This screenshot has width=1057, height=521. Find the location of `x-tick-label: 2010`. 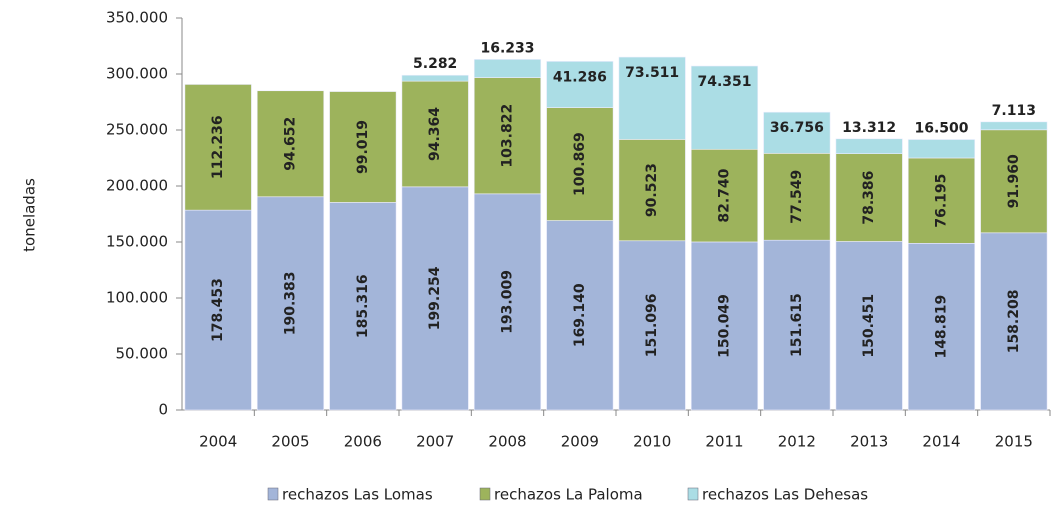

x-tick-label: 2010 is located at coordinates (652, 442).